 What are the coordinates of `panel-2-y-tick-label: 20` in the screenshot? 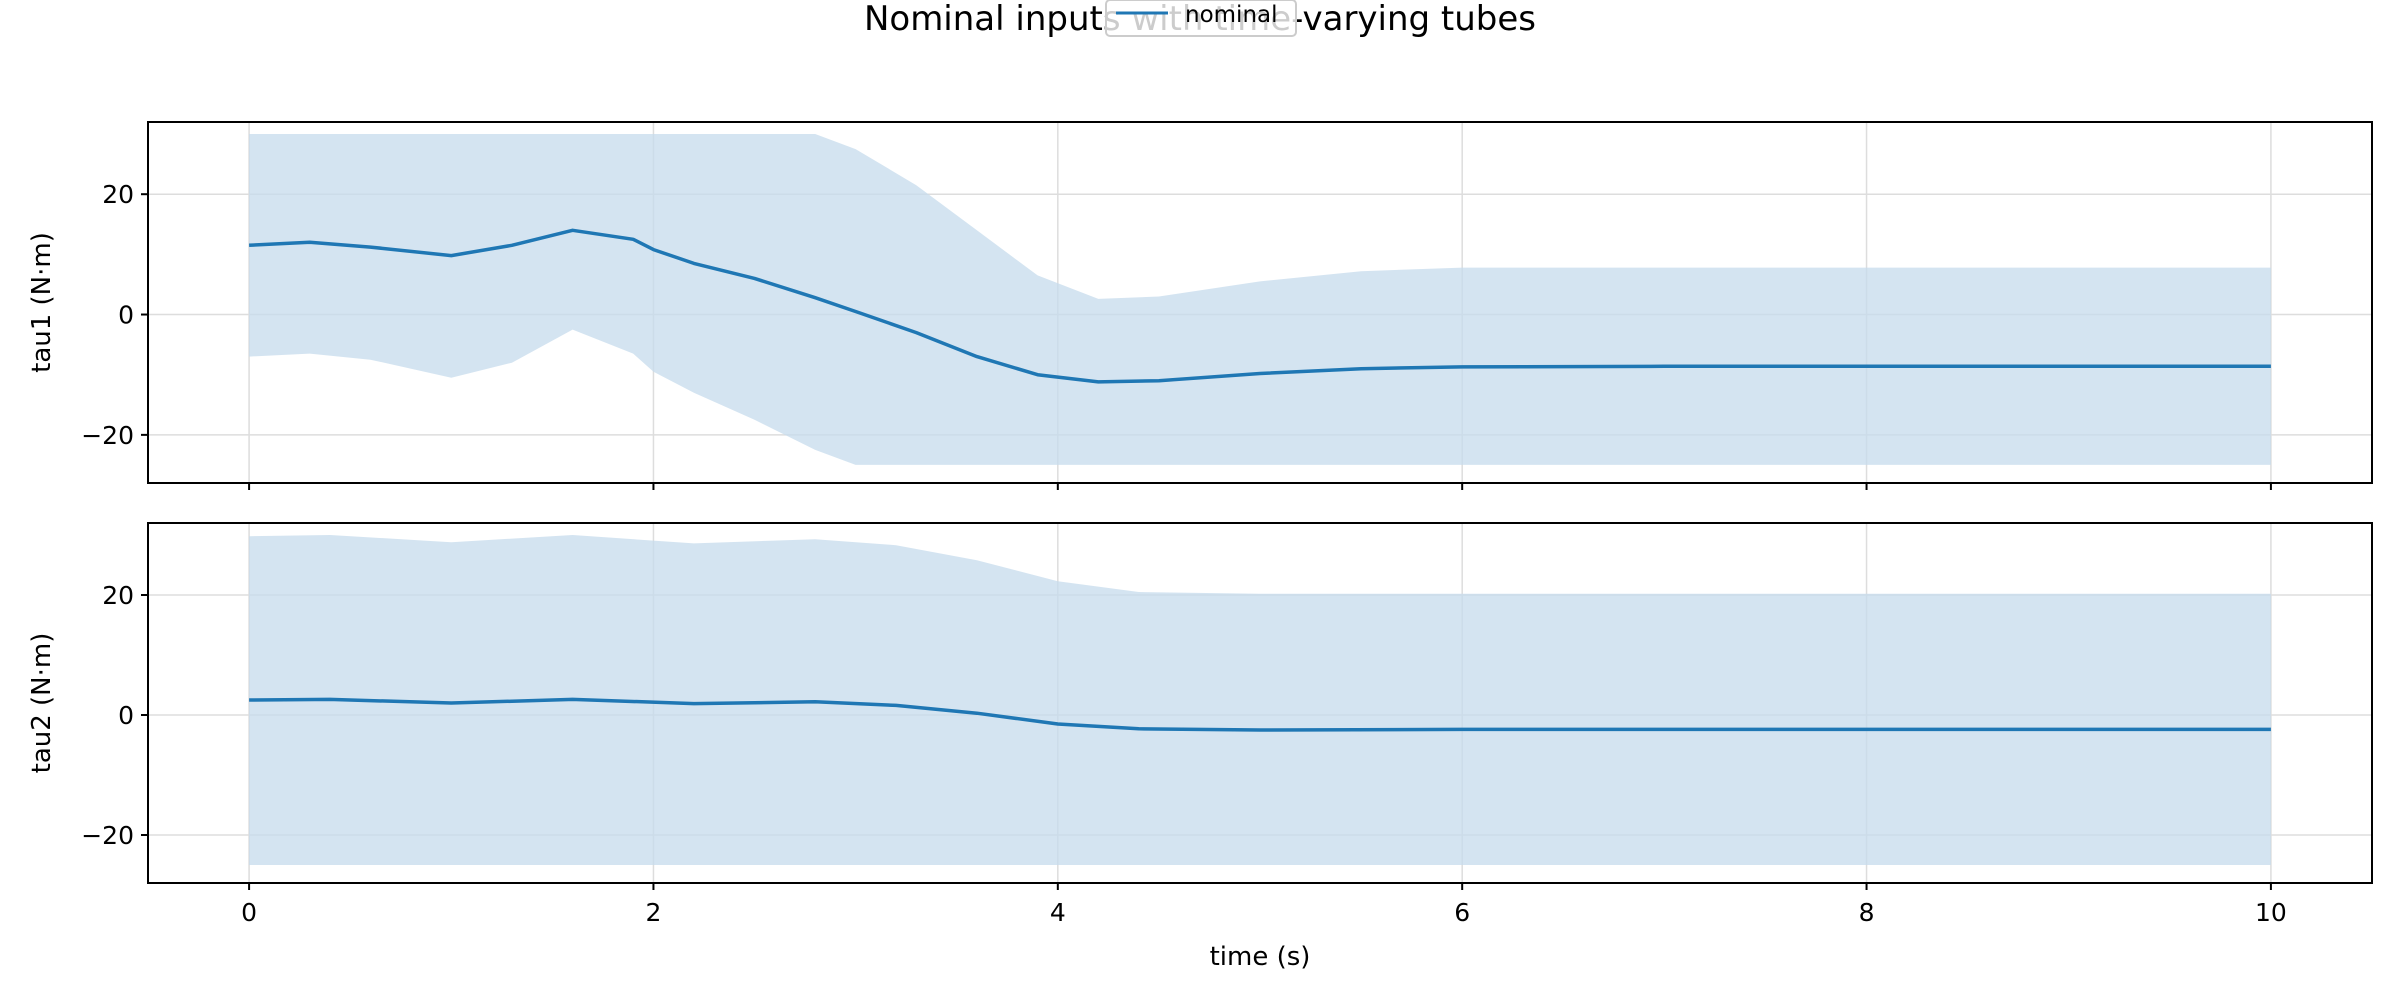 It's located at (118, 595).